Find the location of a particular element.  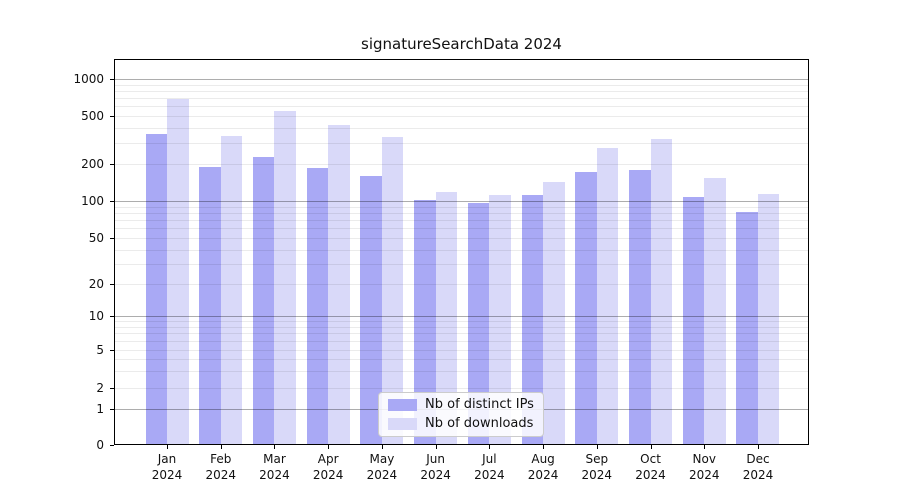

legend-swatch-distinct-ips is located at coordinates (402, 405).